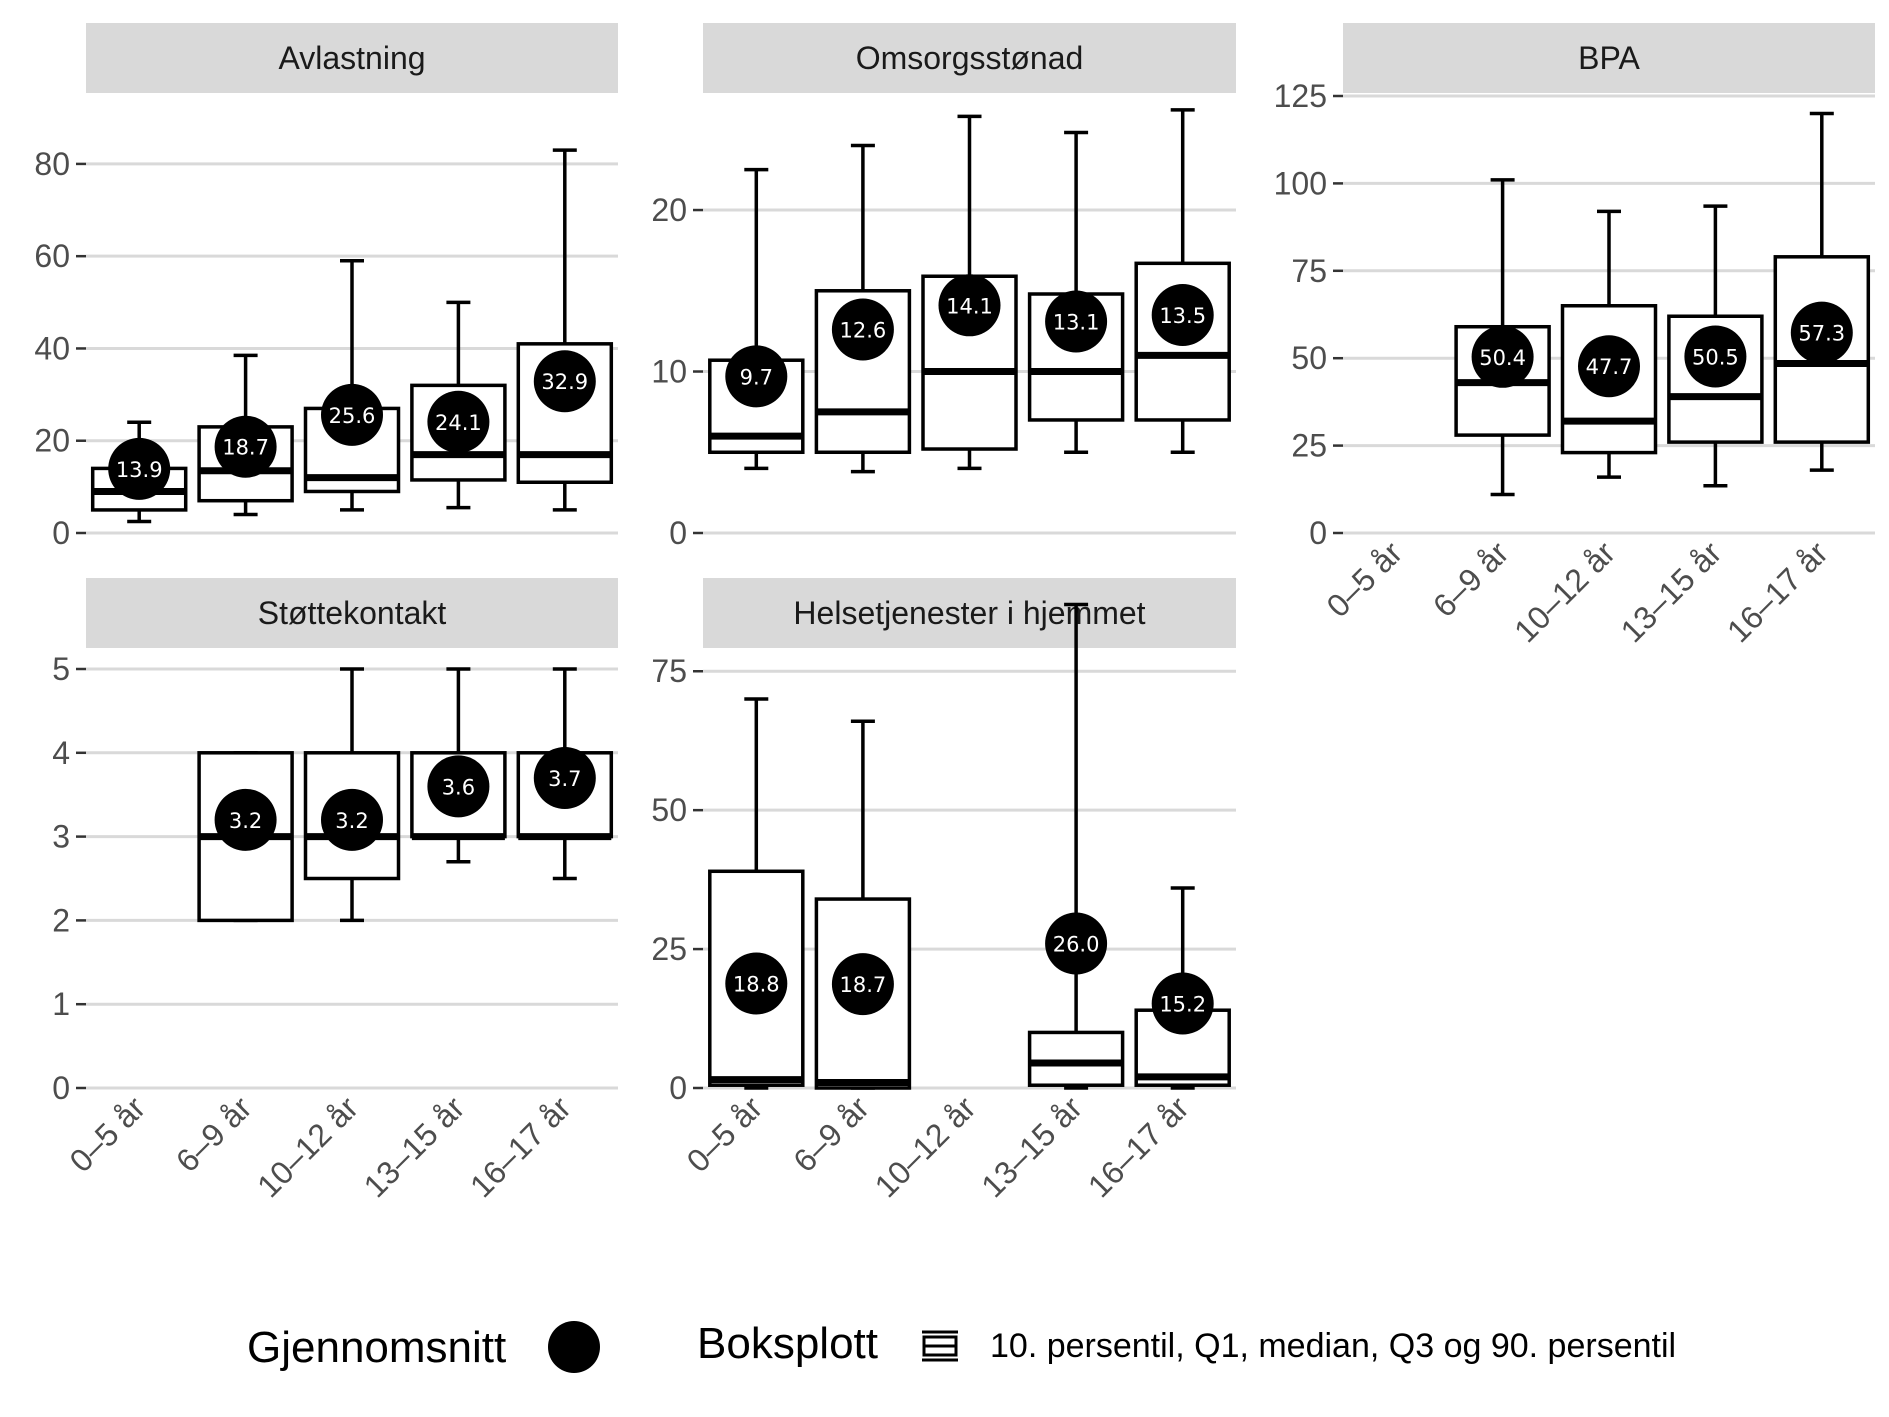 Image resolution: width=1889 pixels, height=1417 pixels. Describe the element at coordinates (458, 787) in the screenshot. I see `mean-label: 3.6` at that location.